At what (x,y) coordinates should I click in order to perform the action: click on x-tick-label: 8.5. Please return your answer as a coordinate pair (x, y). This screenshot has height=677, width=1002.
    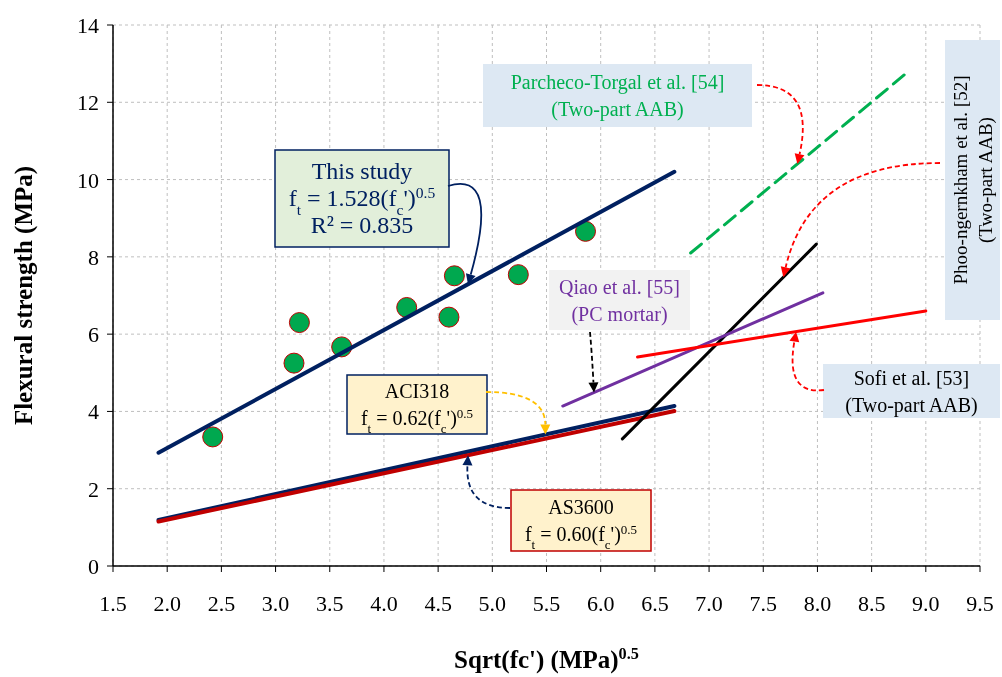
    Looking at the image, I should click on (871, 603).